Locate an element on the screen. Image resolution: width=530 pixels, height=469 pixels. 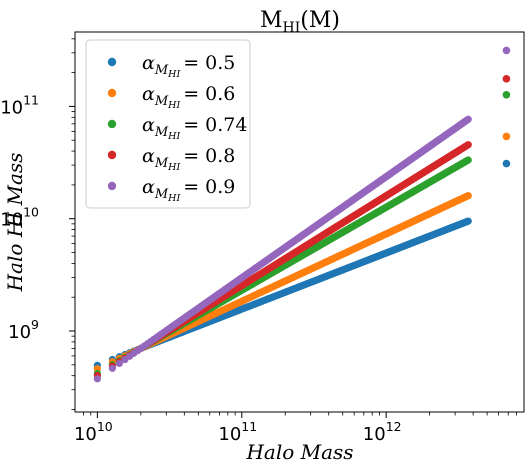
legend-entry: αMHI= 0.9 is located at coordinates (171, 190).